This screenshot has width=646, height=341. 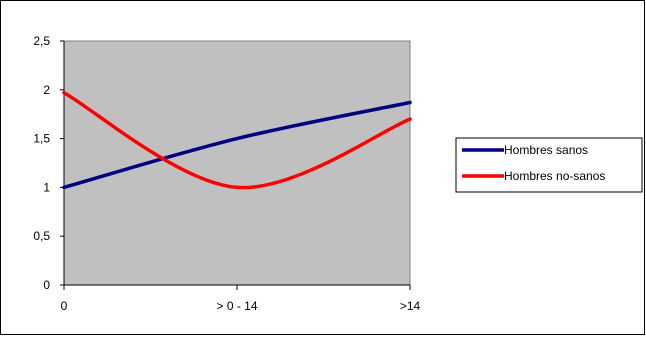 I want to click on y-tick-label: 2, so click(x=46, y=90).